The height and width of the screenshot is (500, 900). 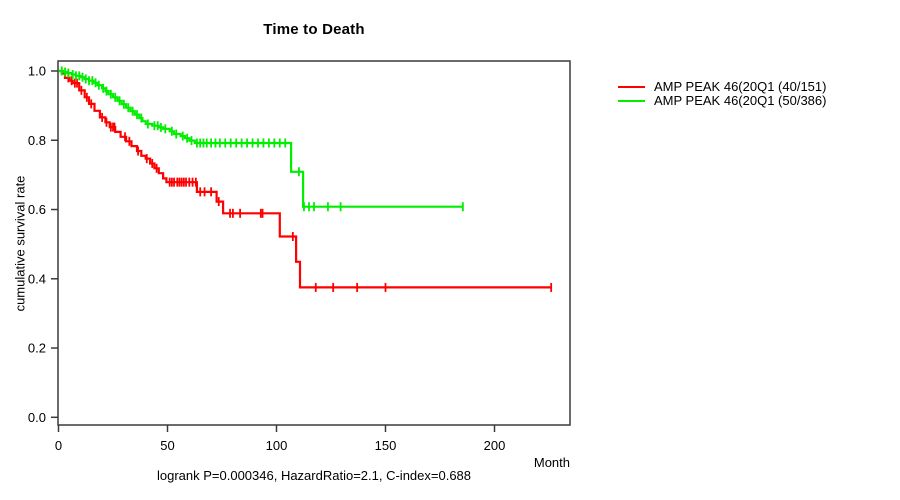 What do you see at coordinates (740, 100) in the screenshot?
I see `legend-label: AMP PEAK 46(20Q1 (50/386)` at bounding box center [740, 100].